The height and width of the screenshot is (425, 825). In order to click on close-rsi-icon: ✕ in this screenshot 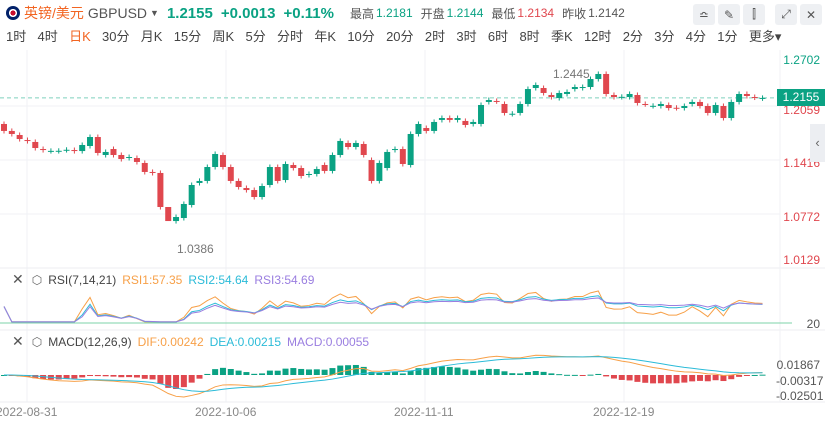, I will do `click(18, 279)`.